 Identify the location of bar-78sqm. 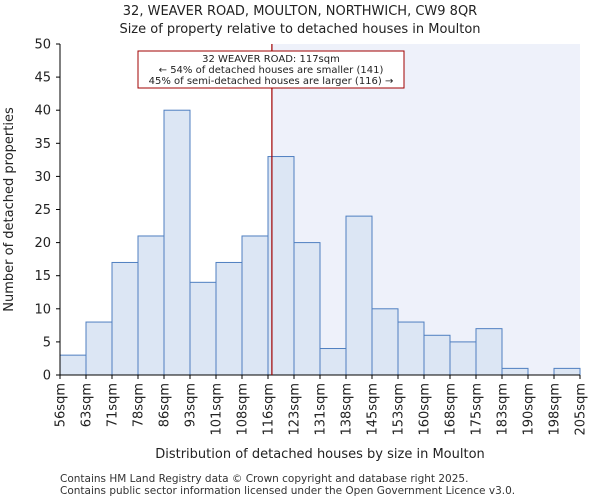
(151, 305).